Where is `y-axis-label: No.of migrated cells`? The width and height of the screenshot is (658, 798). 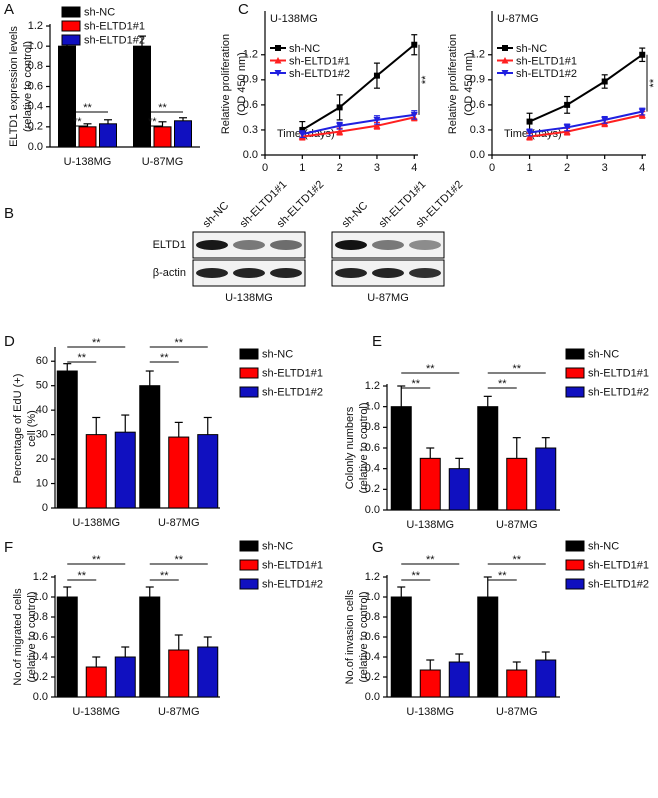 y-axis-label: No.of migrated cells is located at coordinates (18, 637).